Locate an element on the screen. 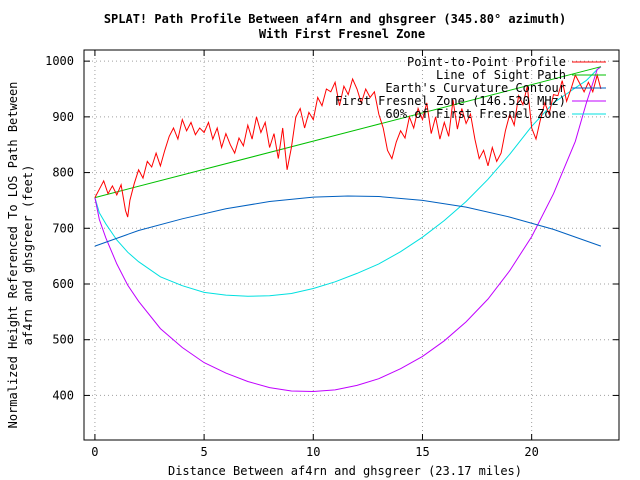  x-tick-label-5: 5 is located at coordinates (203, 452).